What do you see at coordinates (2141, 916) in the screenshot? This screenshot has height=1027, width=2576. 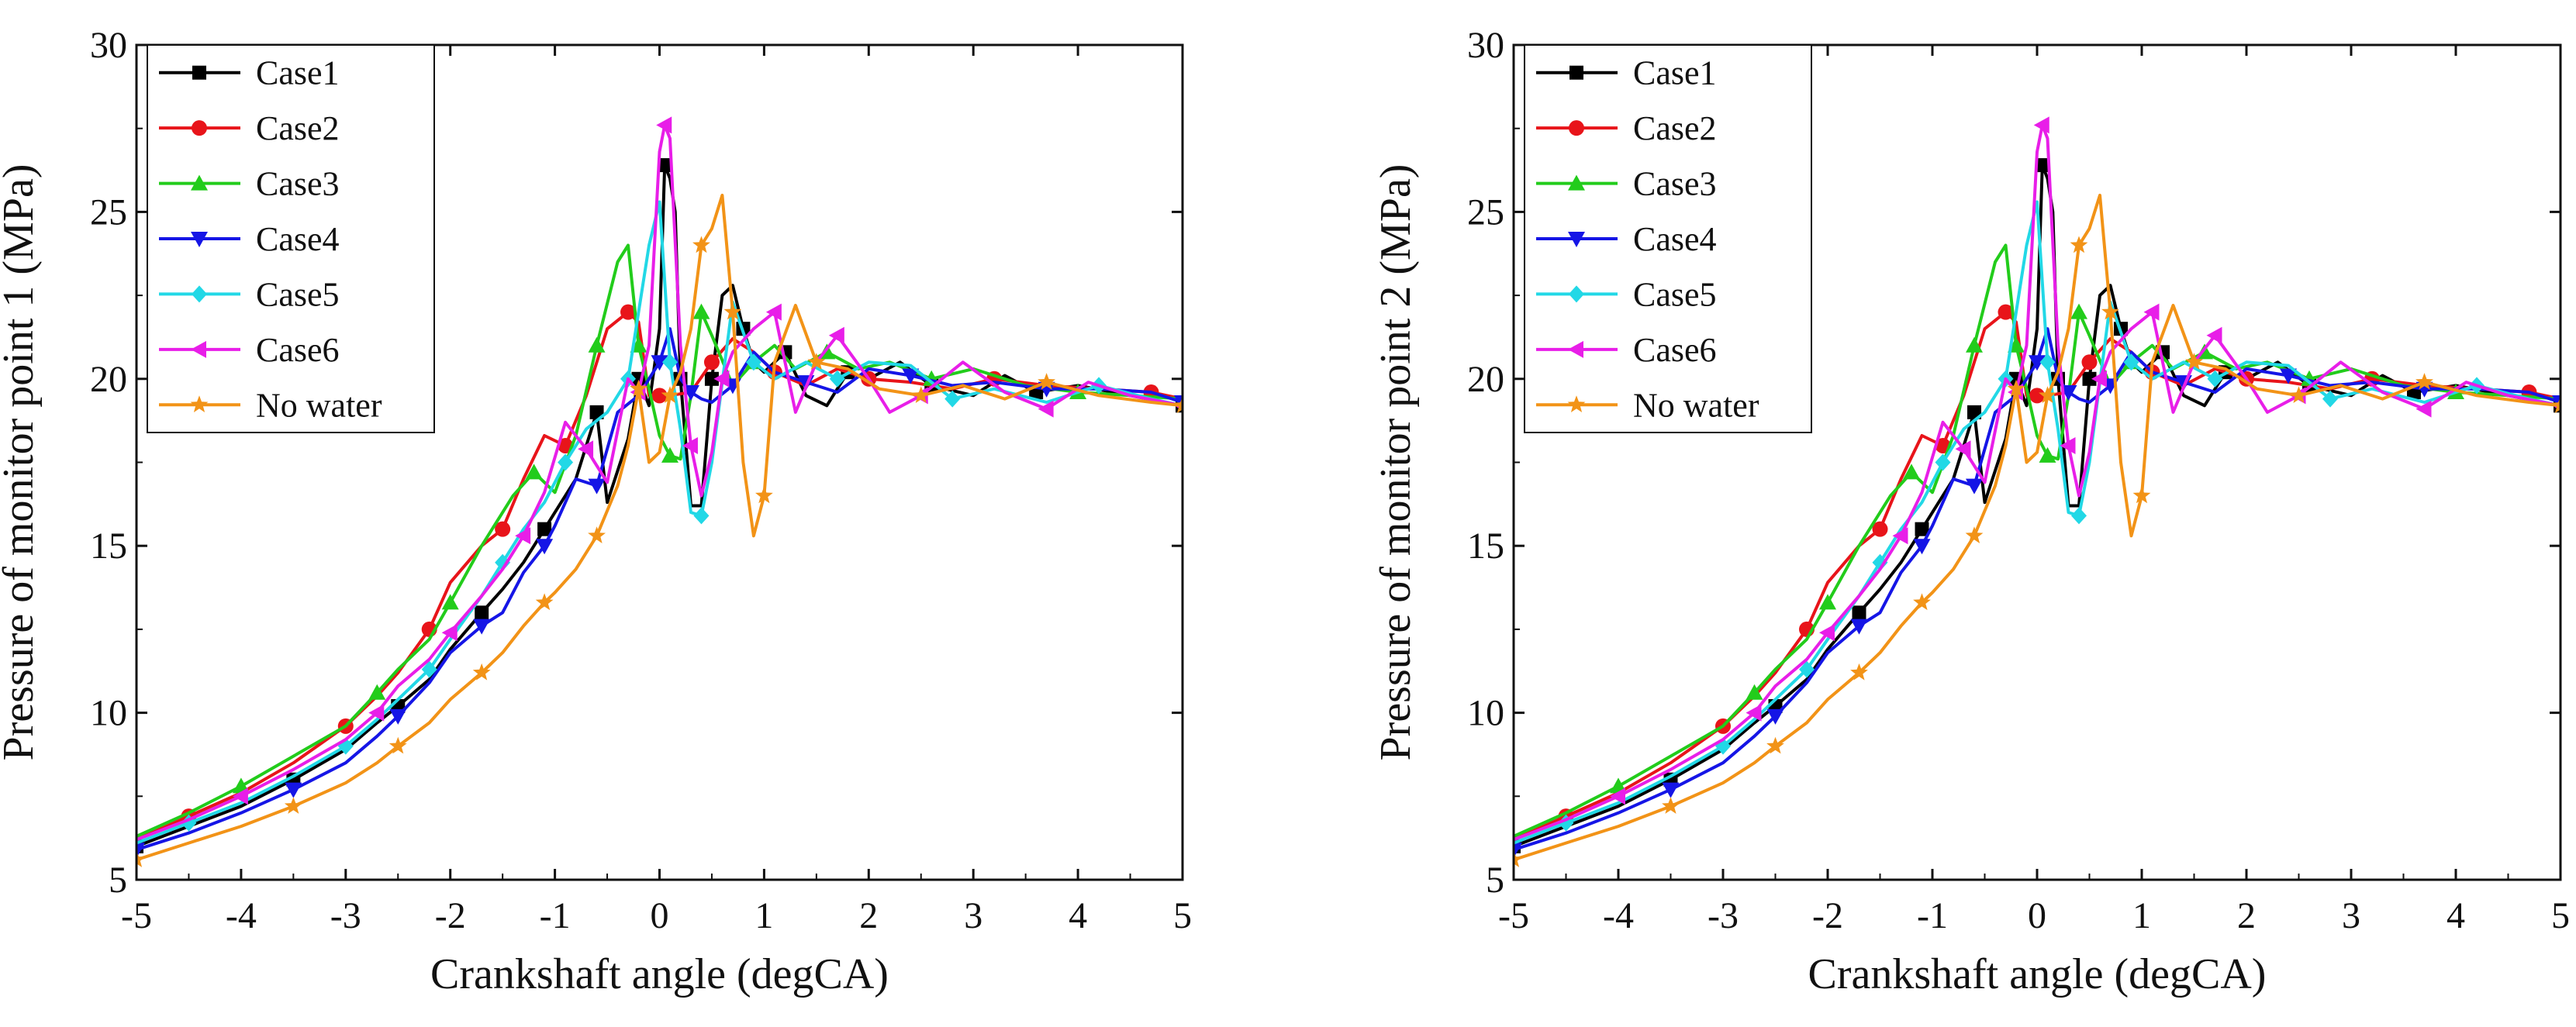 I see `x-tick-label: 1` at bounding box center [2141, 916].